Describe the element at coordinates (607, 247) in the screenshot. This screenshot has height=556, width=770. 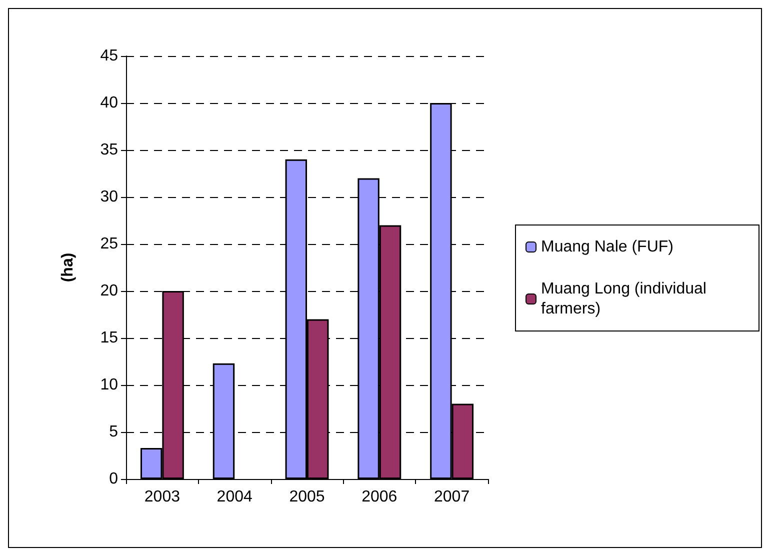
I see `legend-label: Muang Nale (FUF)` at that location.